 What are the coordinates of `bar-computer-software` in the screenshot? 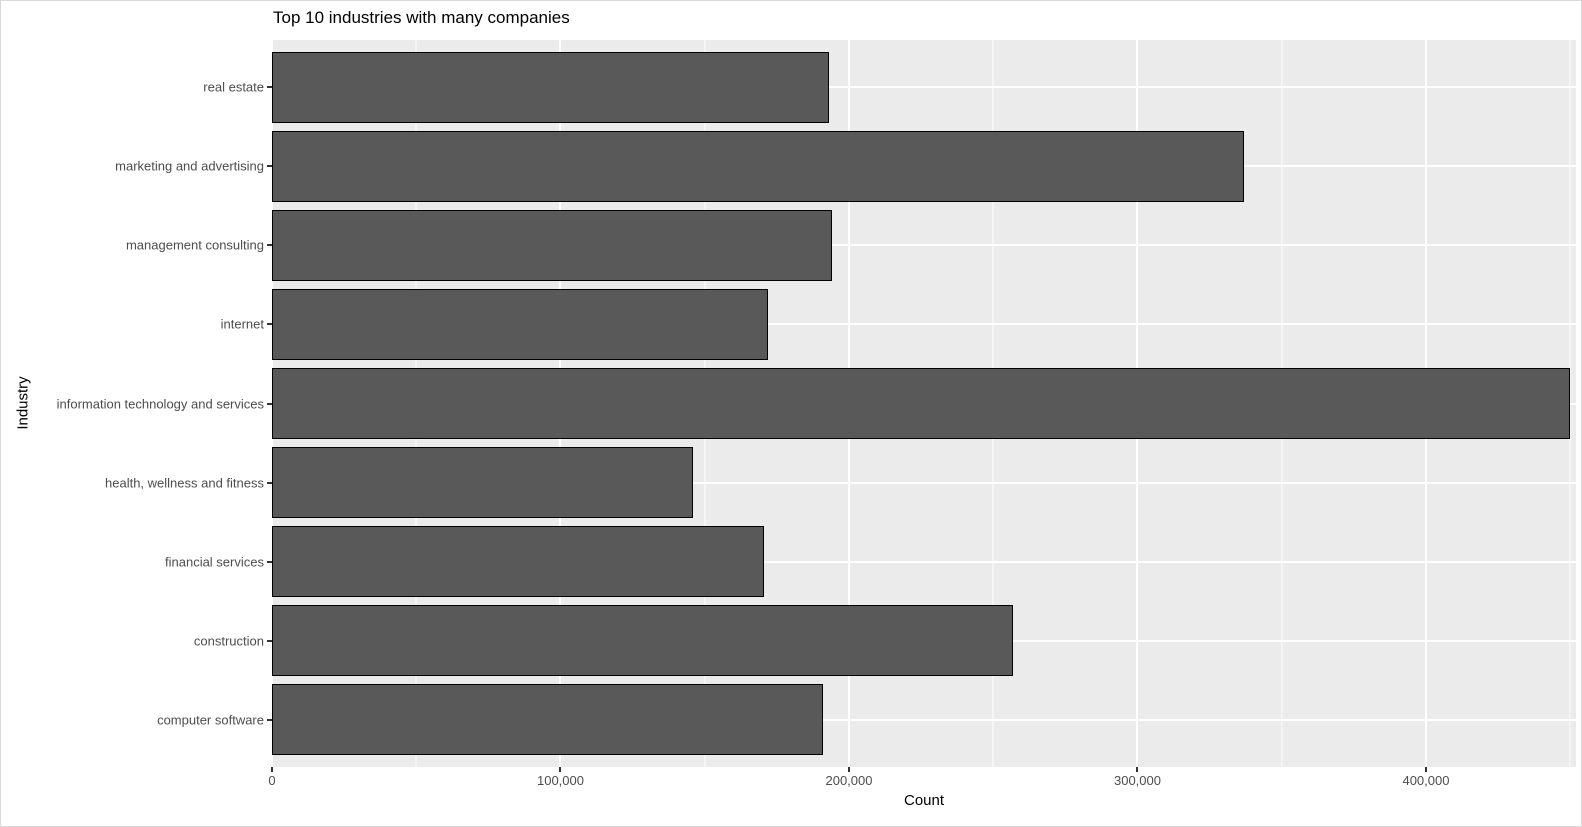 It's located at (548, 720).